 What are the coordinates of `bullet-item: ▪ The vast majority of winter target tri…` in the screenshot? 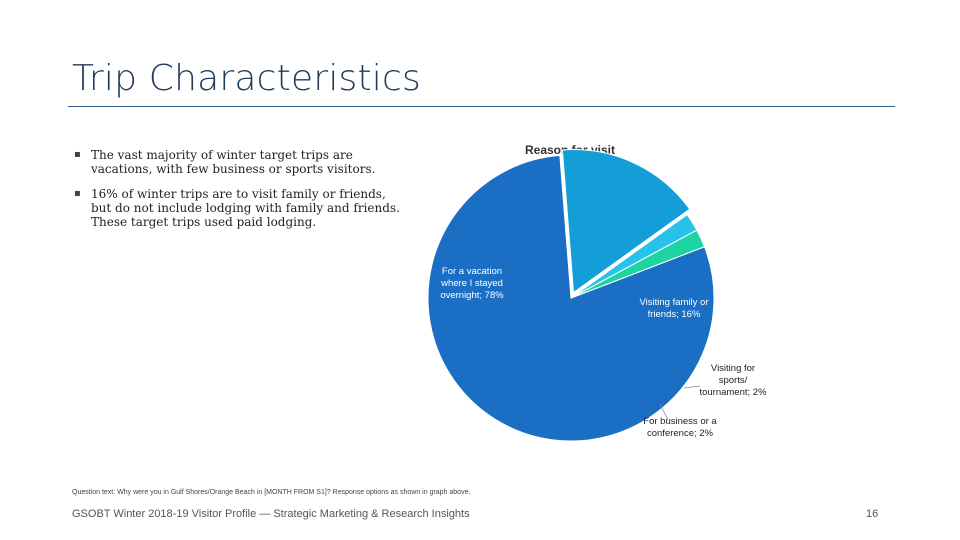 It's located at (239, 162).